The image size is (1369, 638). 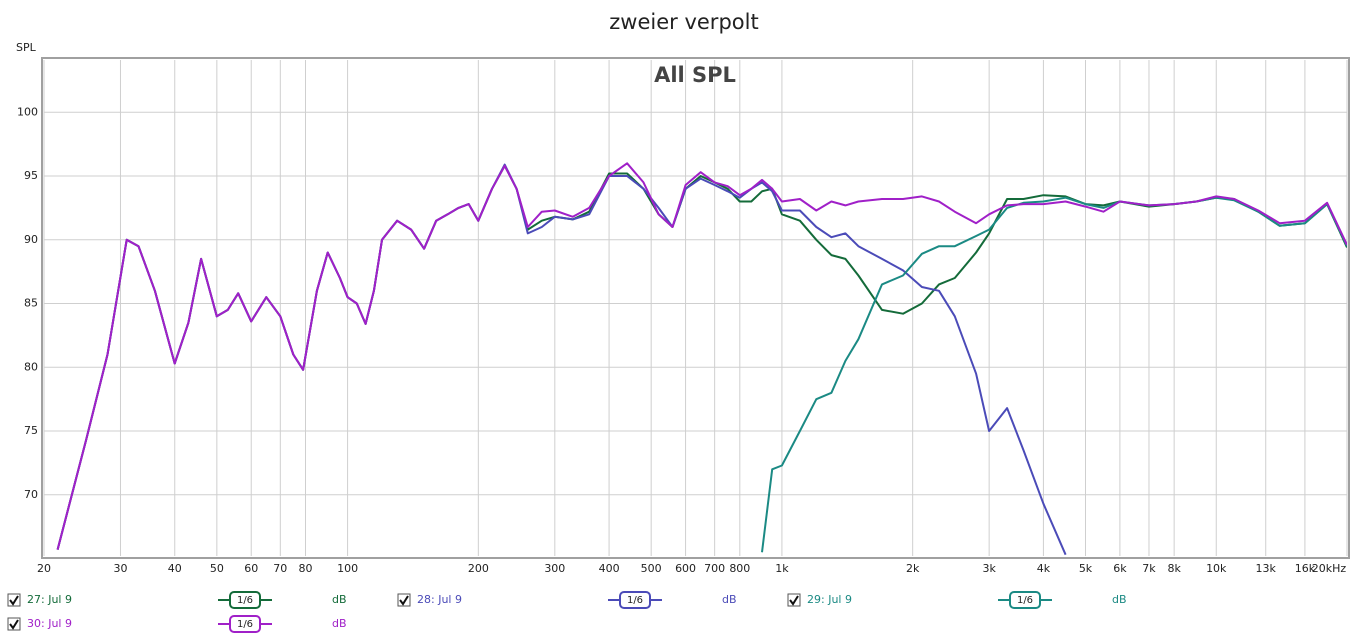 I want to click on x-tick-label: 8k, so click(x=1174, y=568).